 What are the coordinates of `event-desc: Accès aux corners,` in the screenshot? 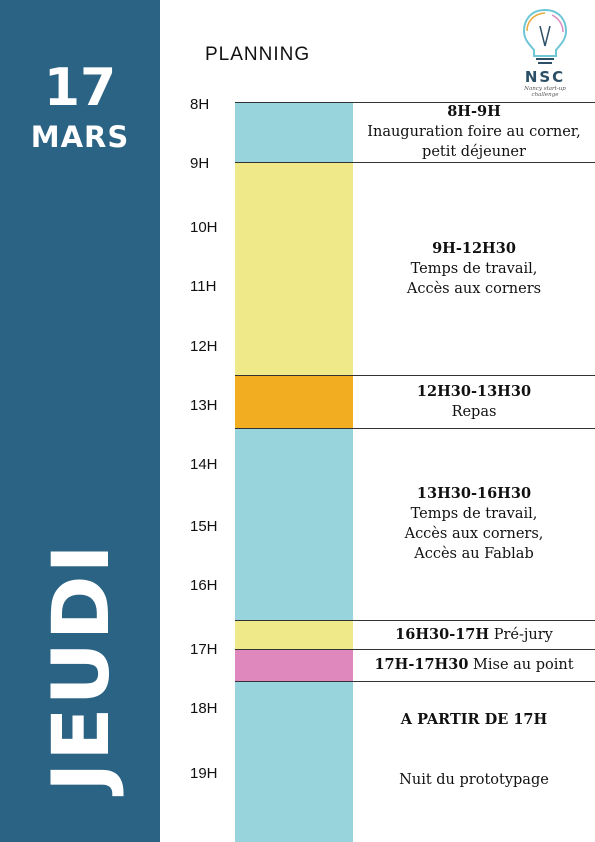 It's located at (474, 534).